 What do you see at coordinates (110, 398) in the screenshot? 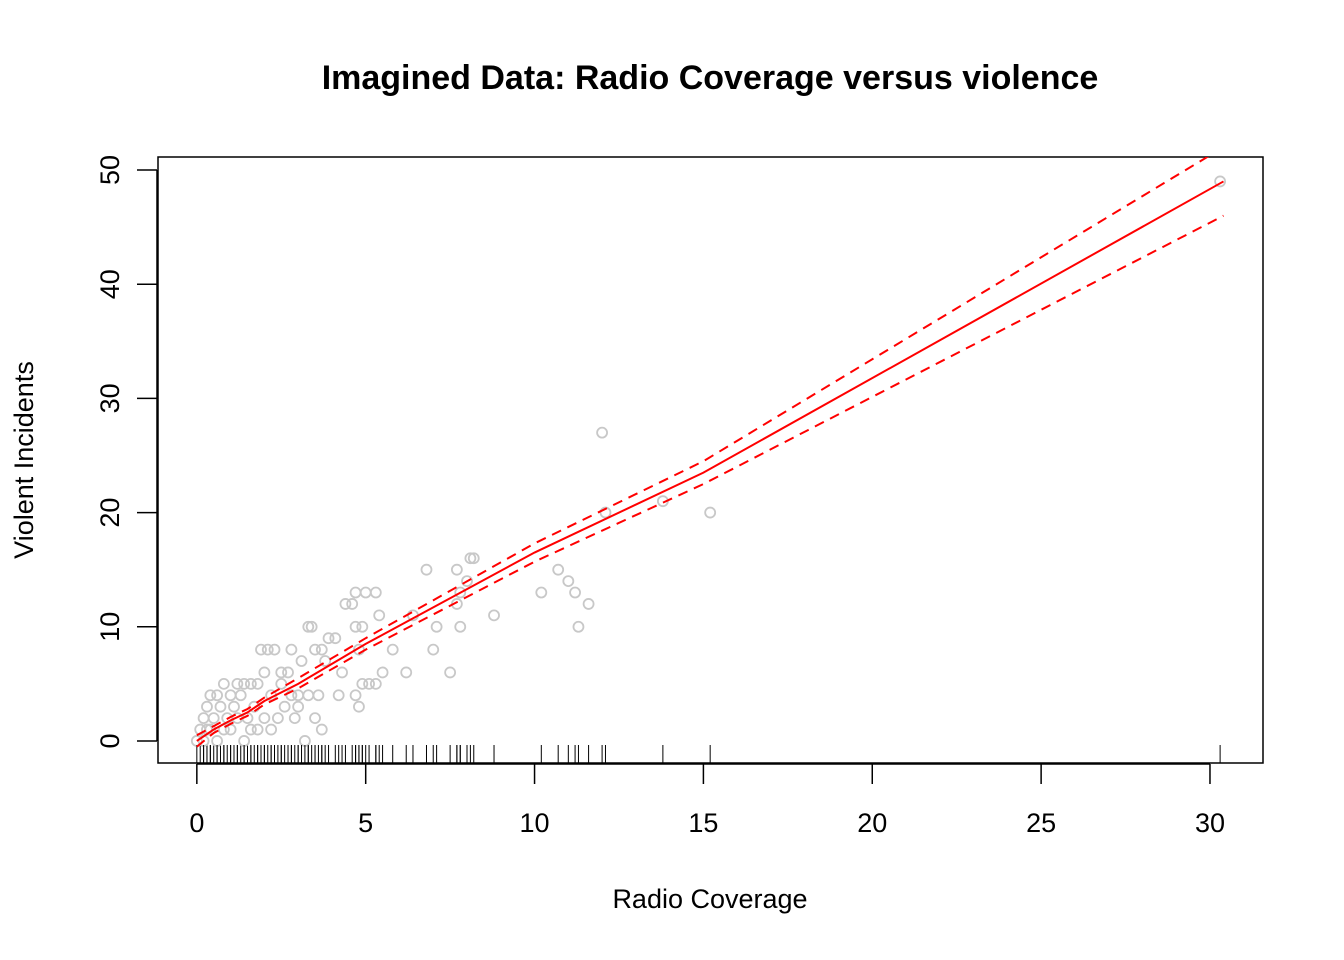
I see `y-tick-label: 30` at bounding box center [110, 398].